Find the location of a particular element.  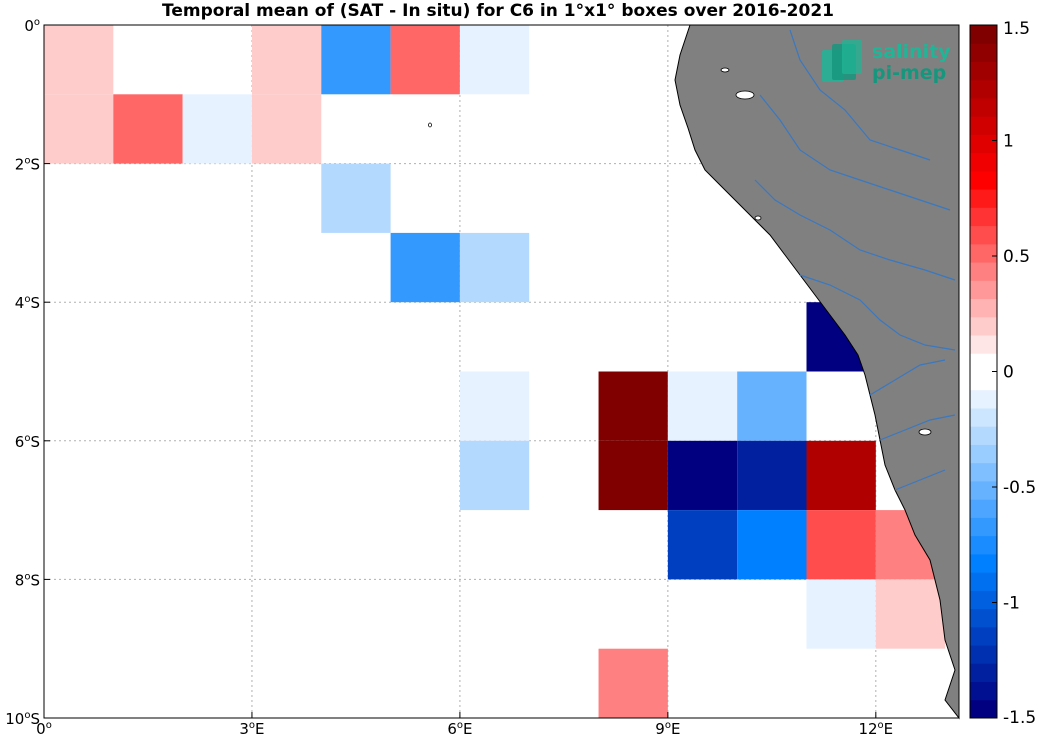

x-tick-label: 12oE is located at coordinates (875, 729).